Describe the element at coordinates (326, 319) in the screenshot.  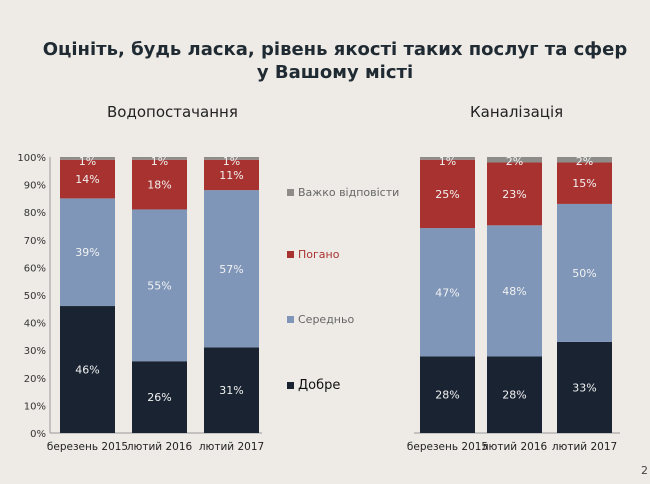
I see `legend-label: Середньо` at that location.